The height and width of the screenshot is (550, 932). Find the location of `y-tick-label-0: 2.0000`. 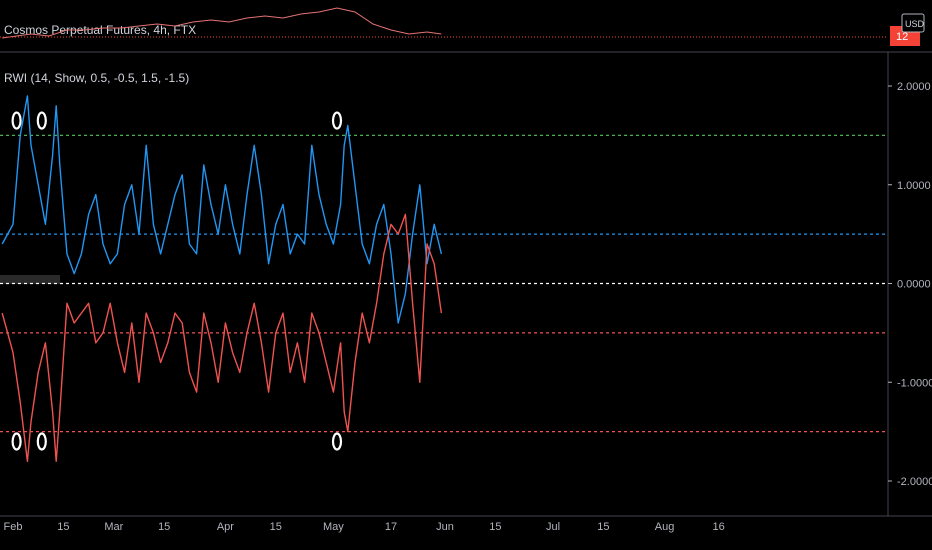

y-tick-label-0: 2.0000 is located at coordinates (914, 87).